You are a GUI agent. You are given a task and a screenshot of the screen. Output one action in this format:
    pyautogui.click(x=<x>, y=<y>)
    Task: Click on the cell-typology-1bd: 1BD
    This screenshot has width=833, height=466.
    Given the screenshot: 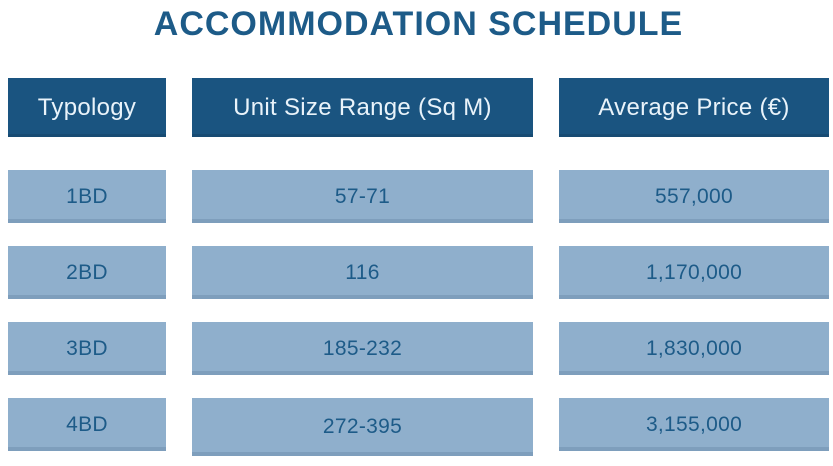 What is the action you would take?
    pyautogui.click(x=87, y=196)
    